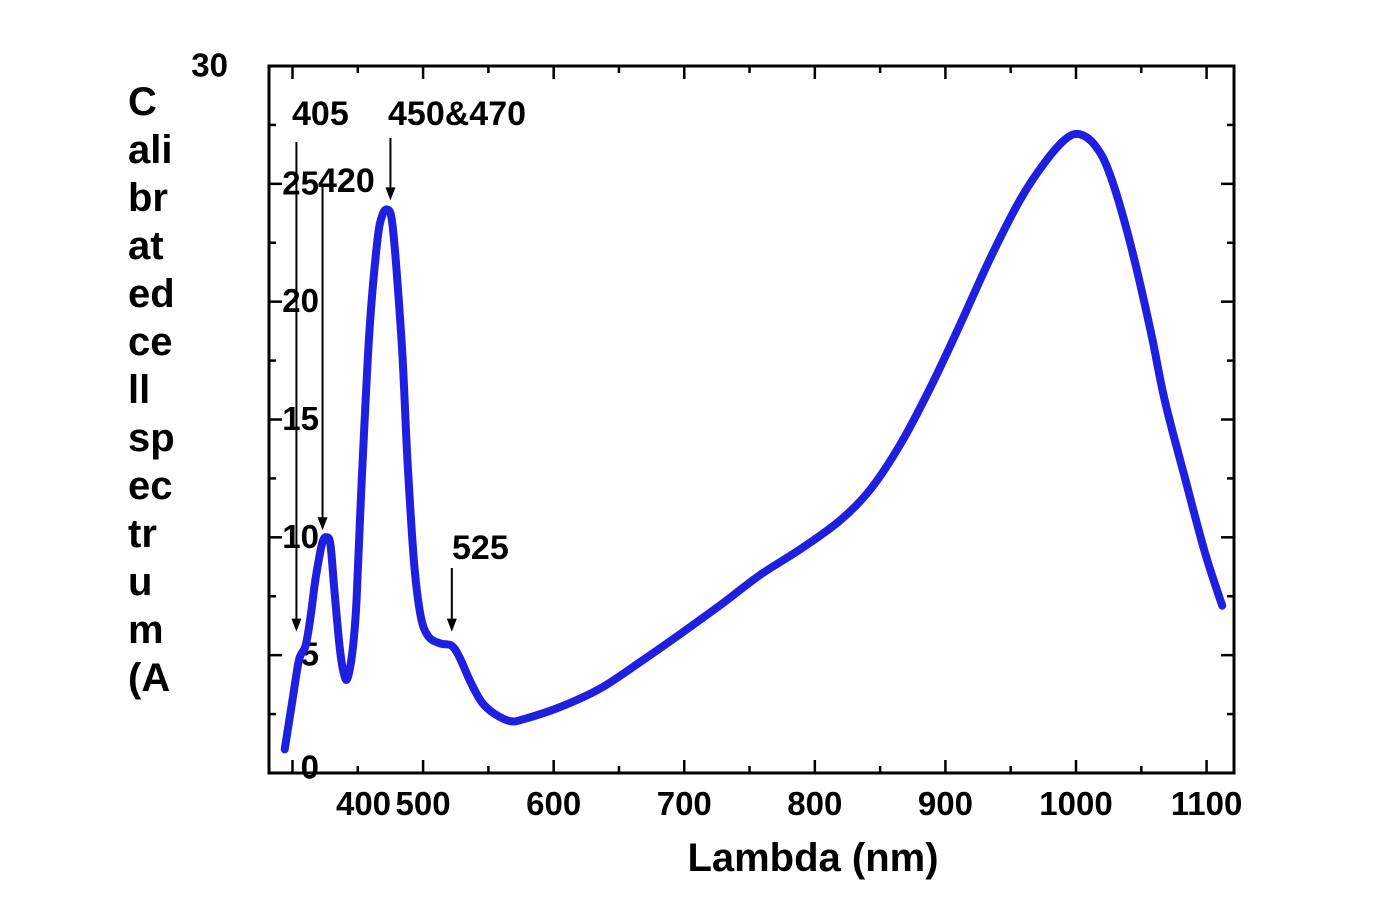  Describe the element at coordinates (209, 65) in the screenshot. I see `y-tick-label: 30` at that location.